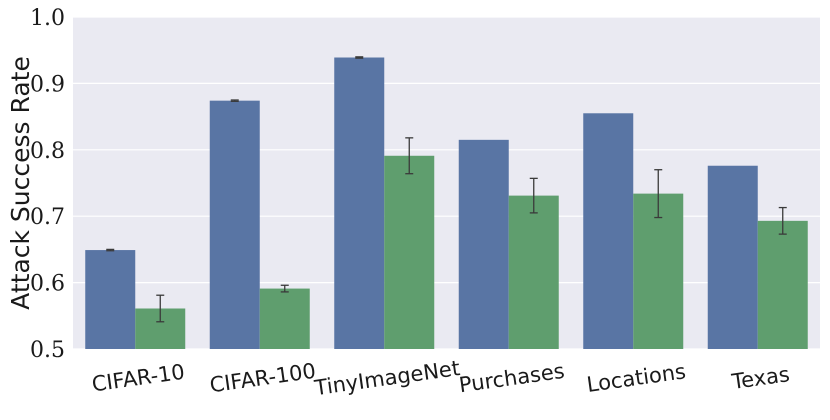 This screenshot has height=420, width=830. Describe the element at coordinates (262, 378) in the screenshot. I see `x-tick-label: CIFAR-100` at that location.